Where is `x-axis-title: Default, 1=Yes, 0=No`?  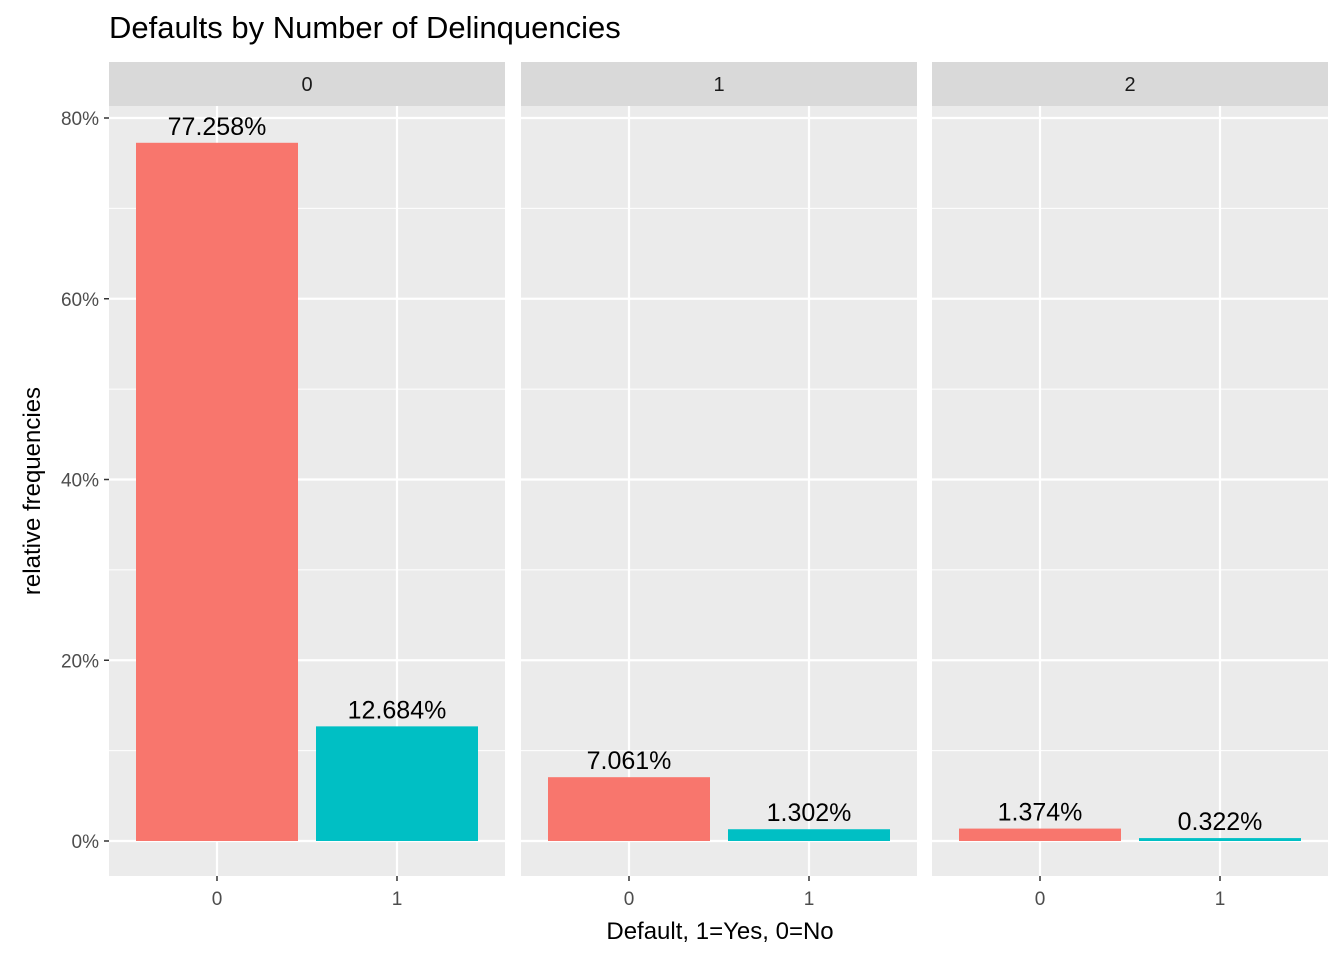
x-axis-title: Default, 1=Yes, 0=No is located at coordinates (719, 931).